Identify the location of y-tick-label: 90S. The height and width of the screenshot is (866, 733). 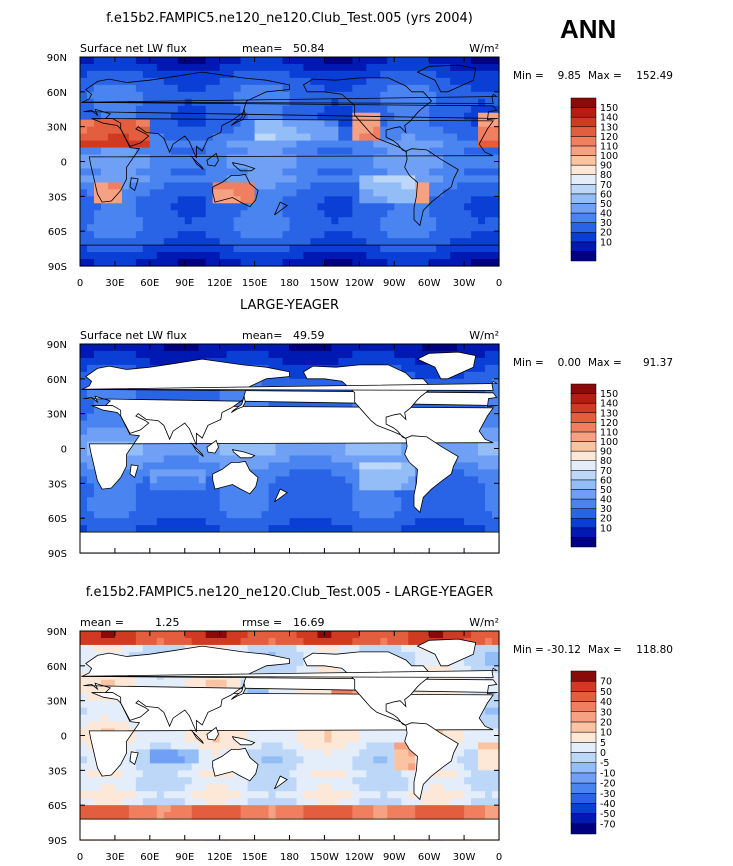
(57, 267).